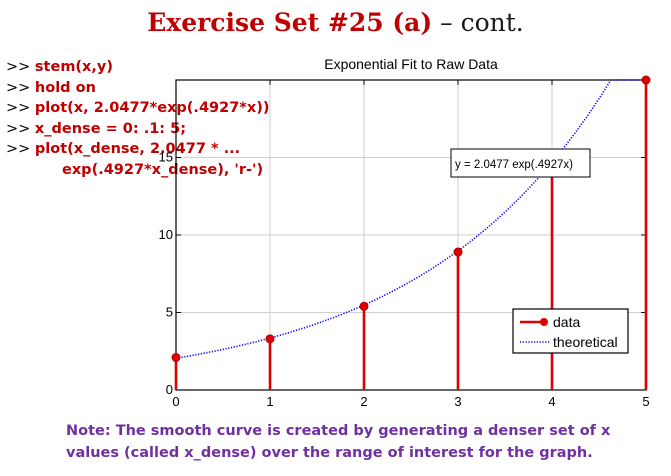  Describe the element at coordinates (566, 322) in the screenshot. I see `legend-data-label: data` at that location.